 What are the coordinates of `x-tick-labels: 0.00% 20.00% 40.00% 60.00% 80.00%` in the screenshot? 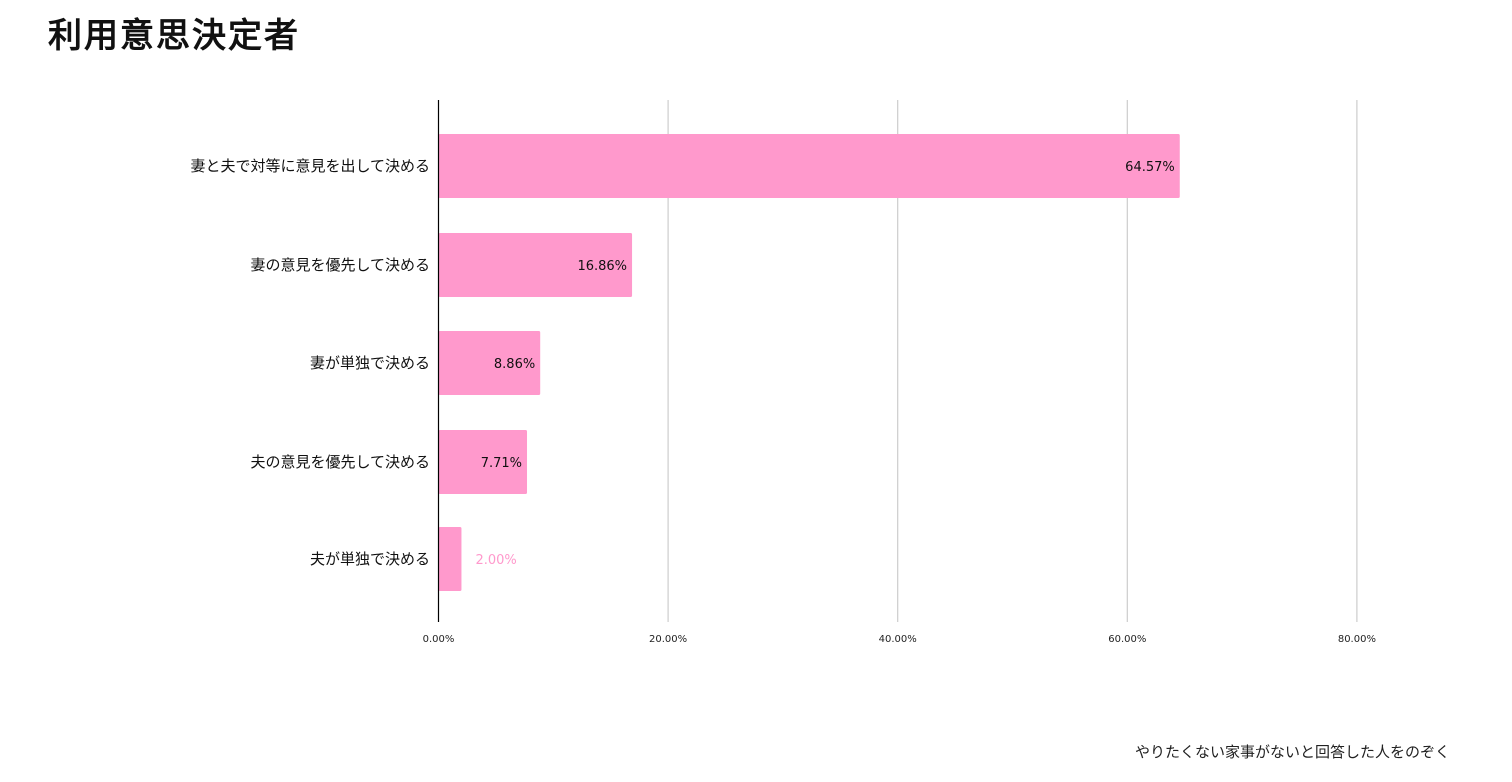 It's located at (899, 639).